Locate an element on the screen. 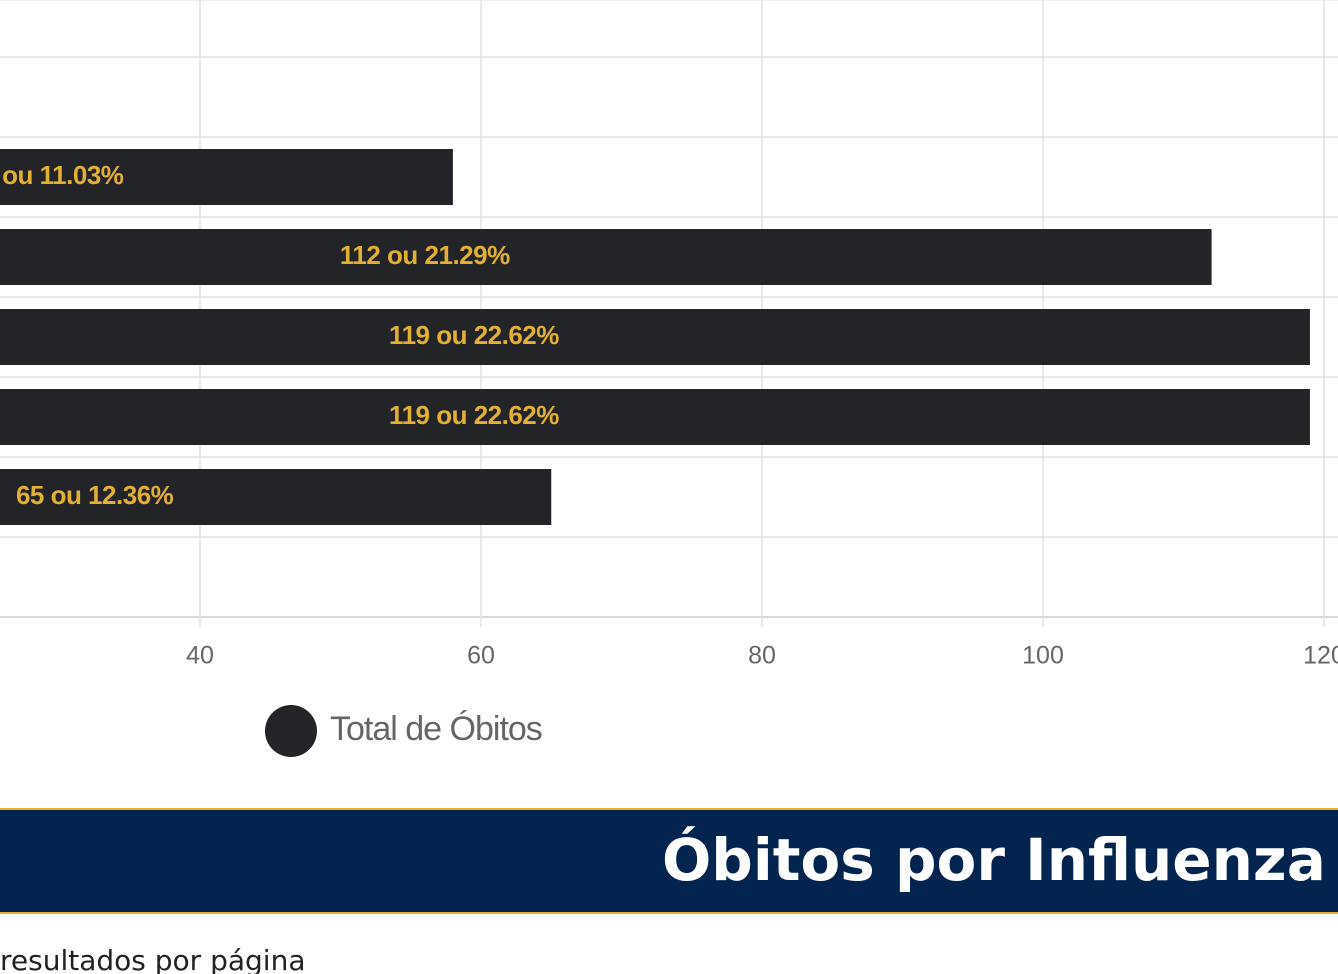 This screenshot has height=974, width=1338. x-tick-label: 60 is located at coordinates (481, 656).